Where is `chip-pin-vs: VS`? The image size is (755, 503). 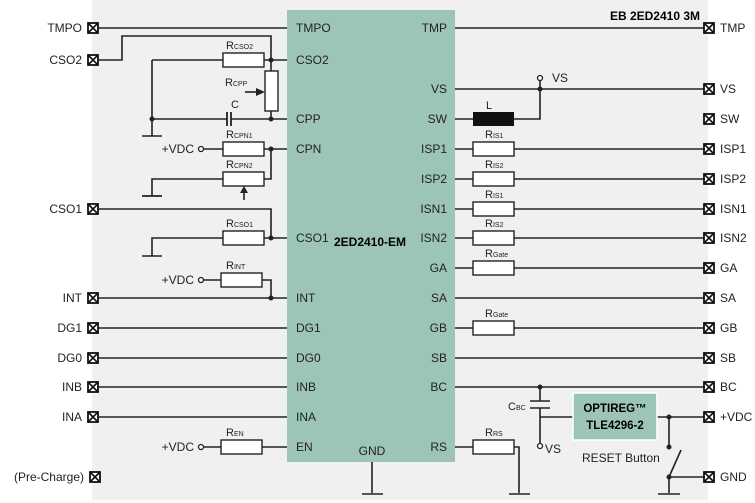
chip-pin-vs: VS is located at coordinates (439, 89).